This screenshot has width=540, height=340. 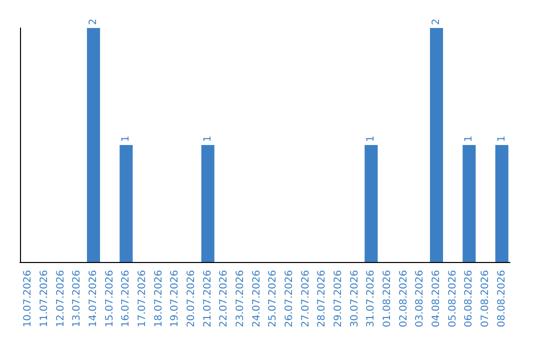 I want to click on x-tick-label: 12.07.2026, so click(x=60, y=299).